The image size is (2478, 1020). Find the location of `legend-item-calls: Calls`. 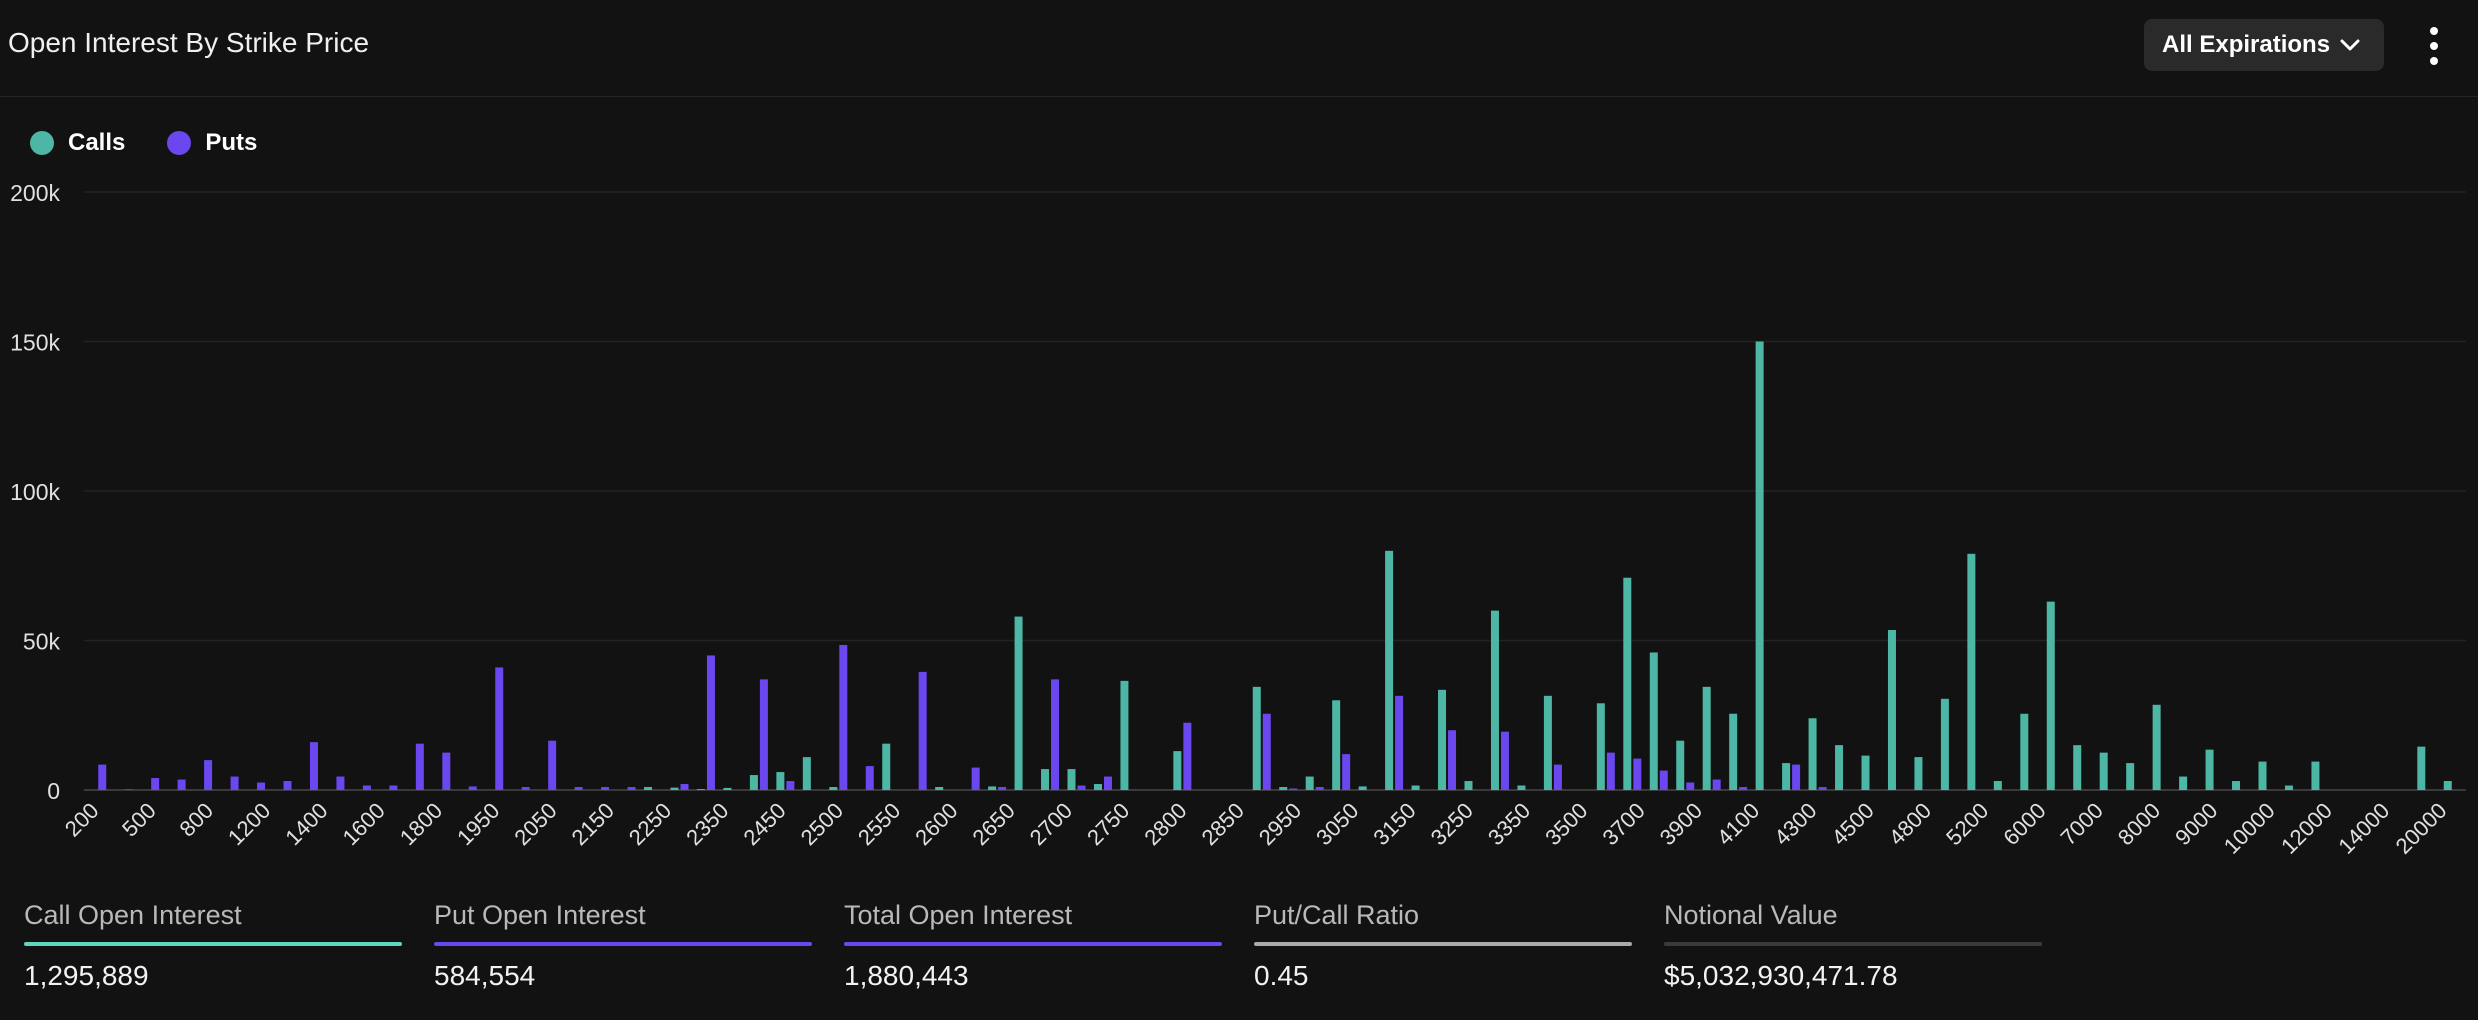

legend-item-calls: Calls is located at coordinates (77, 143).